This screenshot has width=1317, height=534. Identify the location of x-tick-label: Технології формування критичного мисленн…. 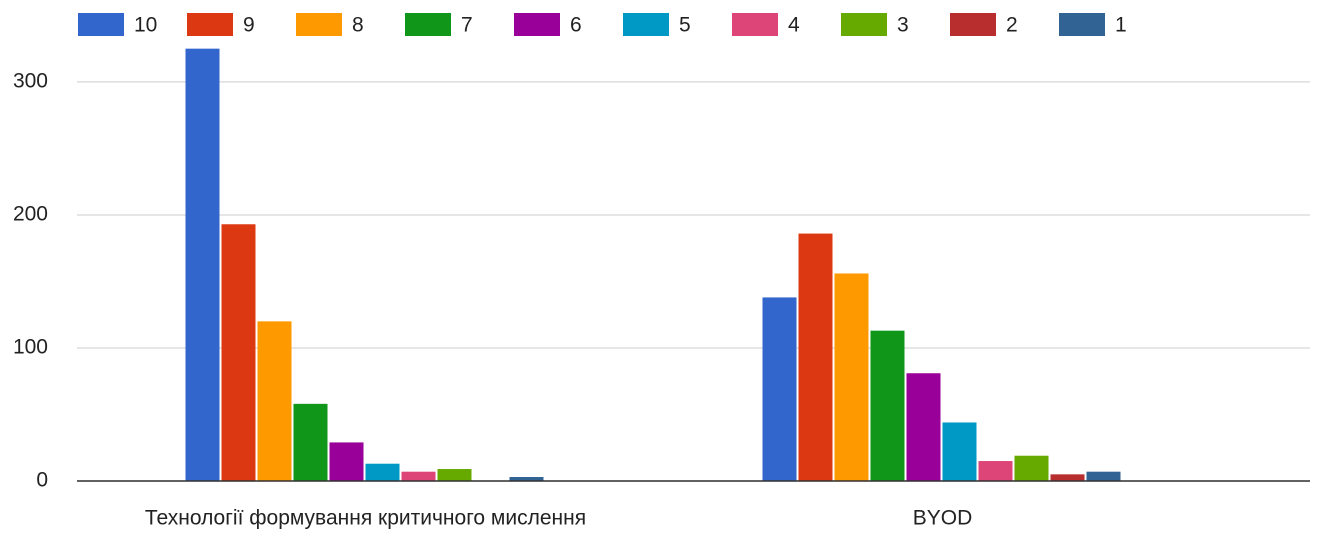
(365, 518).